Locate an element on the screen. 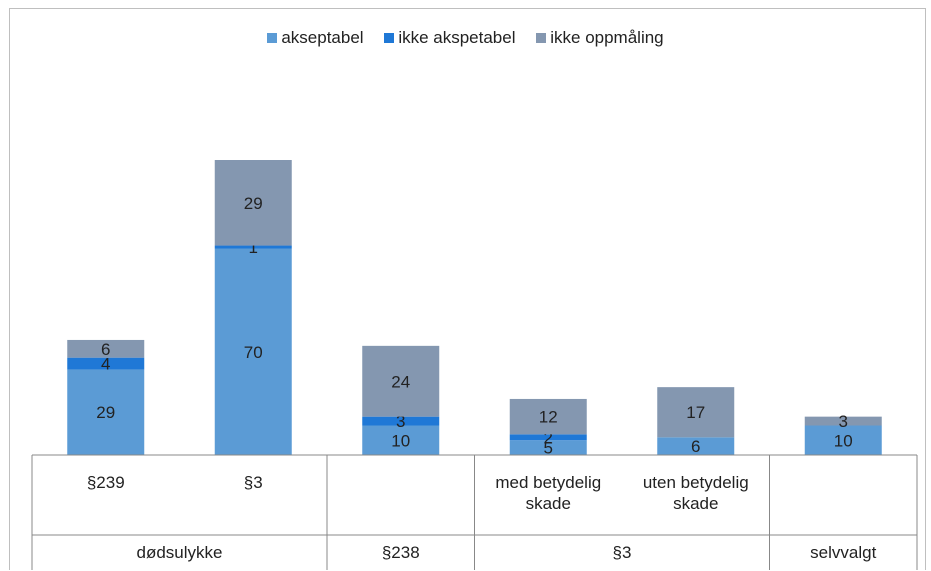  bar-5-ikke-oppmåling is located at coordinates (843, 421).